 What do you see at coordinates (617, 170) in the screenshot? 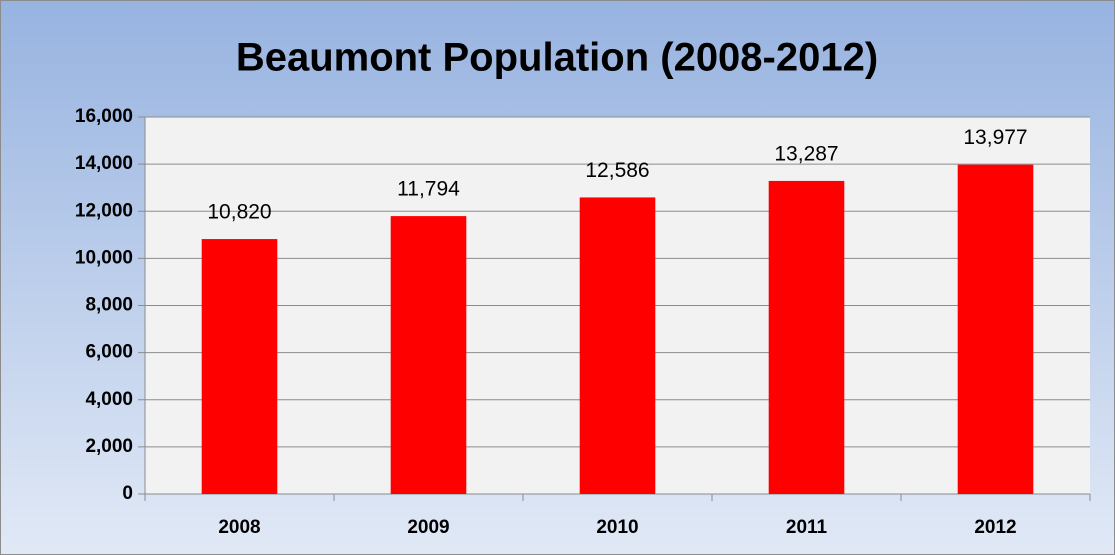
I see `data-label: 12,586` at bounding box center [617, 170].